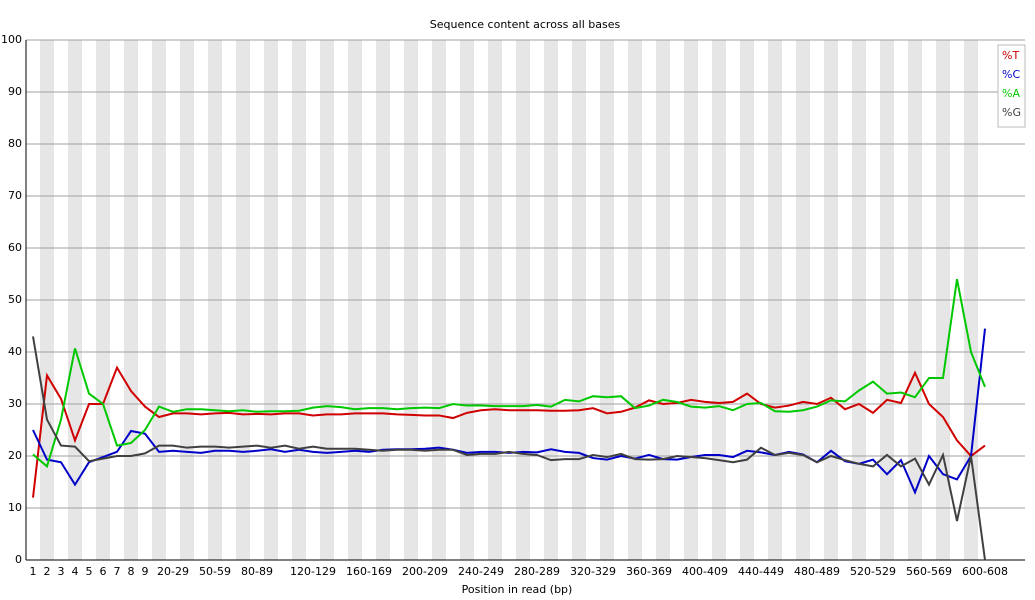 Image resolution: width=1035 pixels, height=600 pixels. Describe the element at coordinates (313, 571) in the screenshot. I see `x-tick-label: 120-129` at that location.